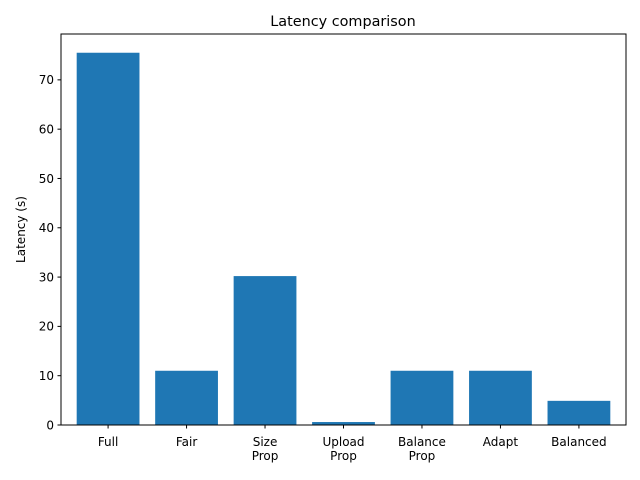 The width and height of the screenshot is (640, 480). I want to click on x-tick-label-5: Adapt, so click(501, 442).